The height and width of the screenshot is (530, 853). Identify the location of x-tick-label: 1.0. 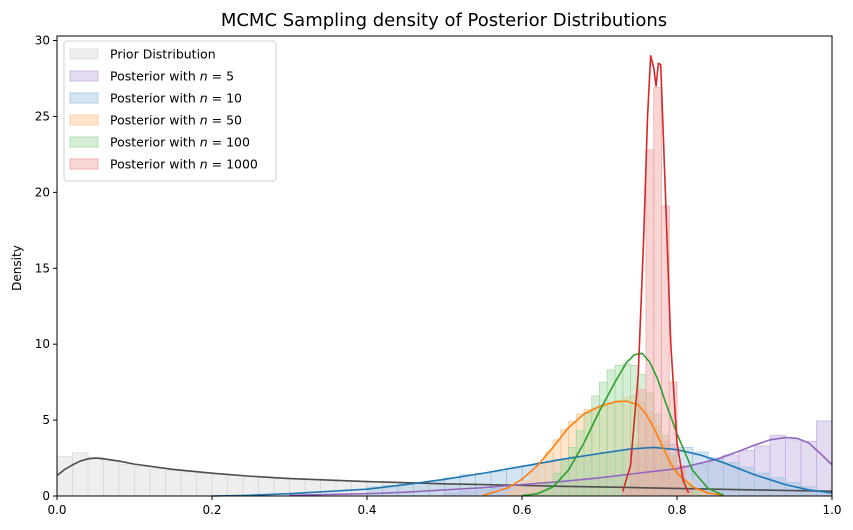
(831, 510).